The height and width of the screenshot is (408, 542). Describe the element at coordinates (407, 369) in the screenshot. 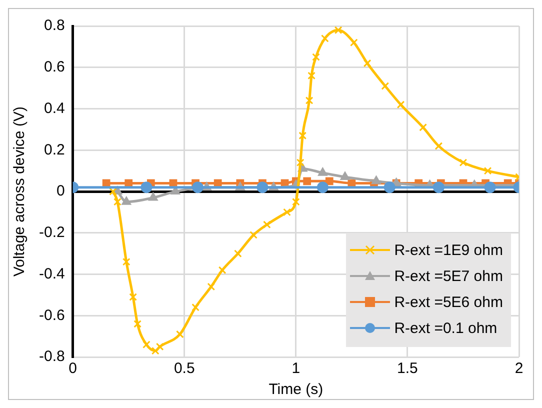

I see `x-tick-label: 1.5` at that location.